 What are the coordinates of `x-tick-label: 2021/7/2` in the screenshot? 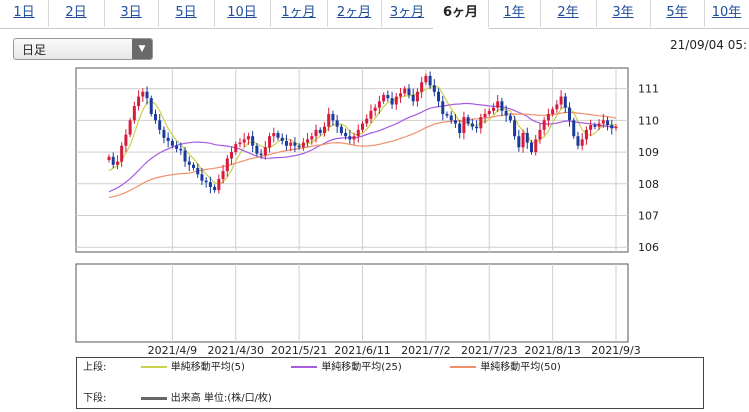 It's located at (425, 350).